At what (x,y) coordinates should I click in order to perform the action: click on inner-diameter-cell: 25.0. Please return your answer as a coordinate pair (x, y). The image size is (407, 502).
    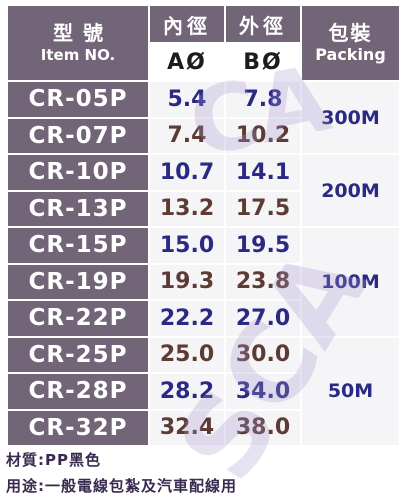
    Looking at the image, I should click on (187, 354).